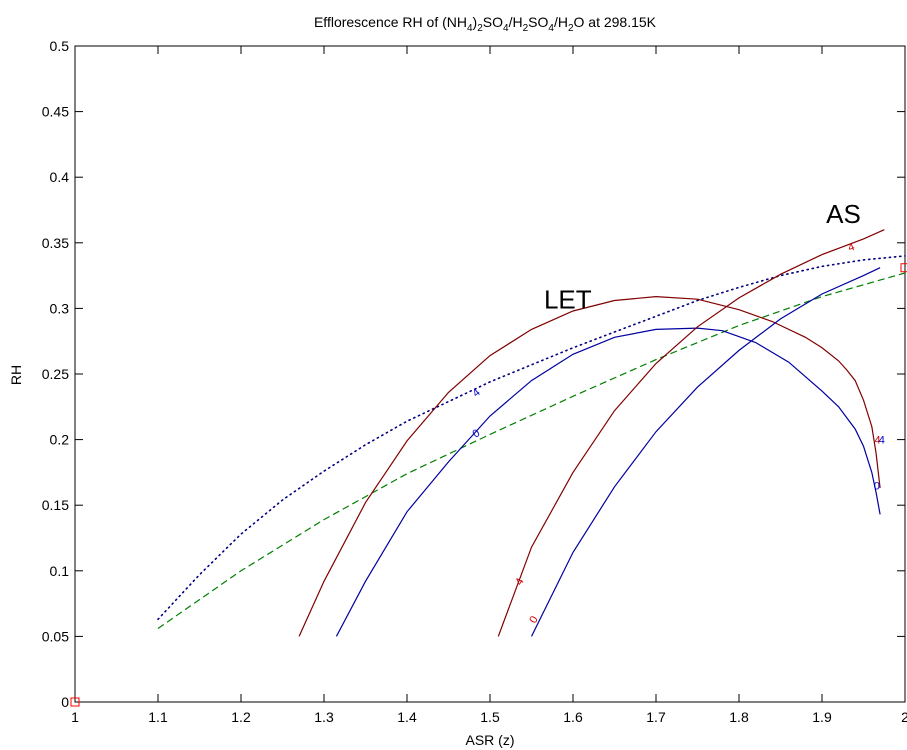  What do you see at coordinates (55, 112) in the screenshot?
I see `y-tick-label: 0.45` at bounding box center [55, 112].